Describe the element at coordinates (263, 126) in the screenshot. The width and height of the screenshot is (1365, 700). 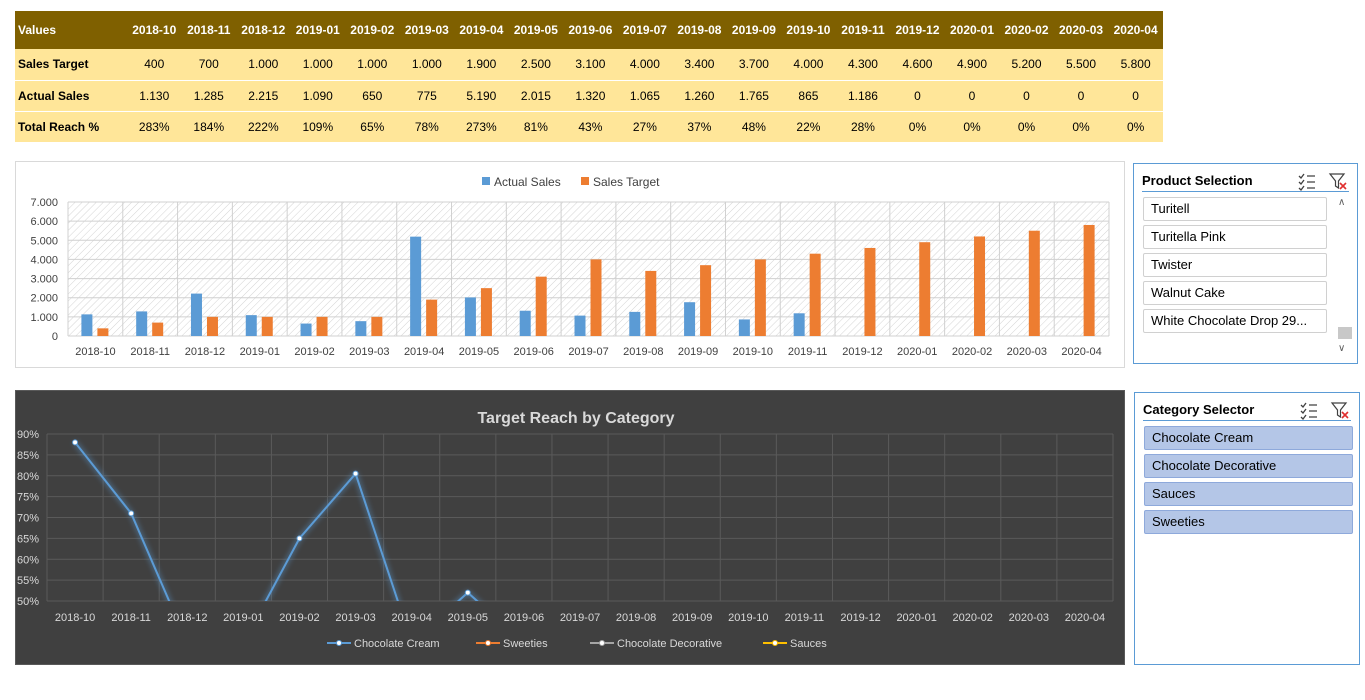
I see `table-cell: 222%` at that location.